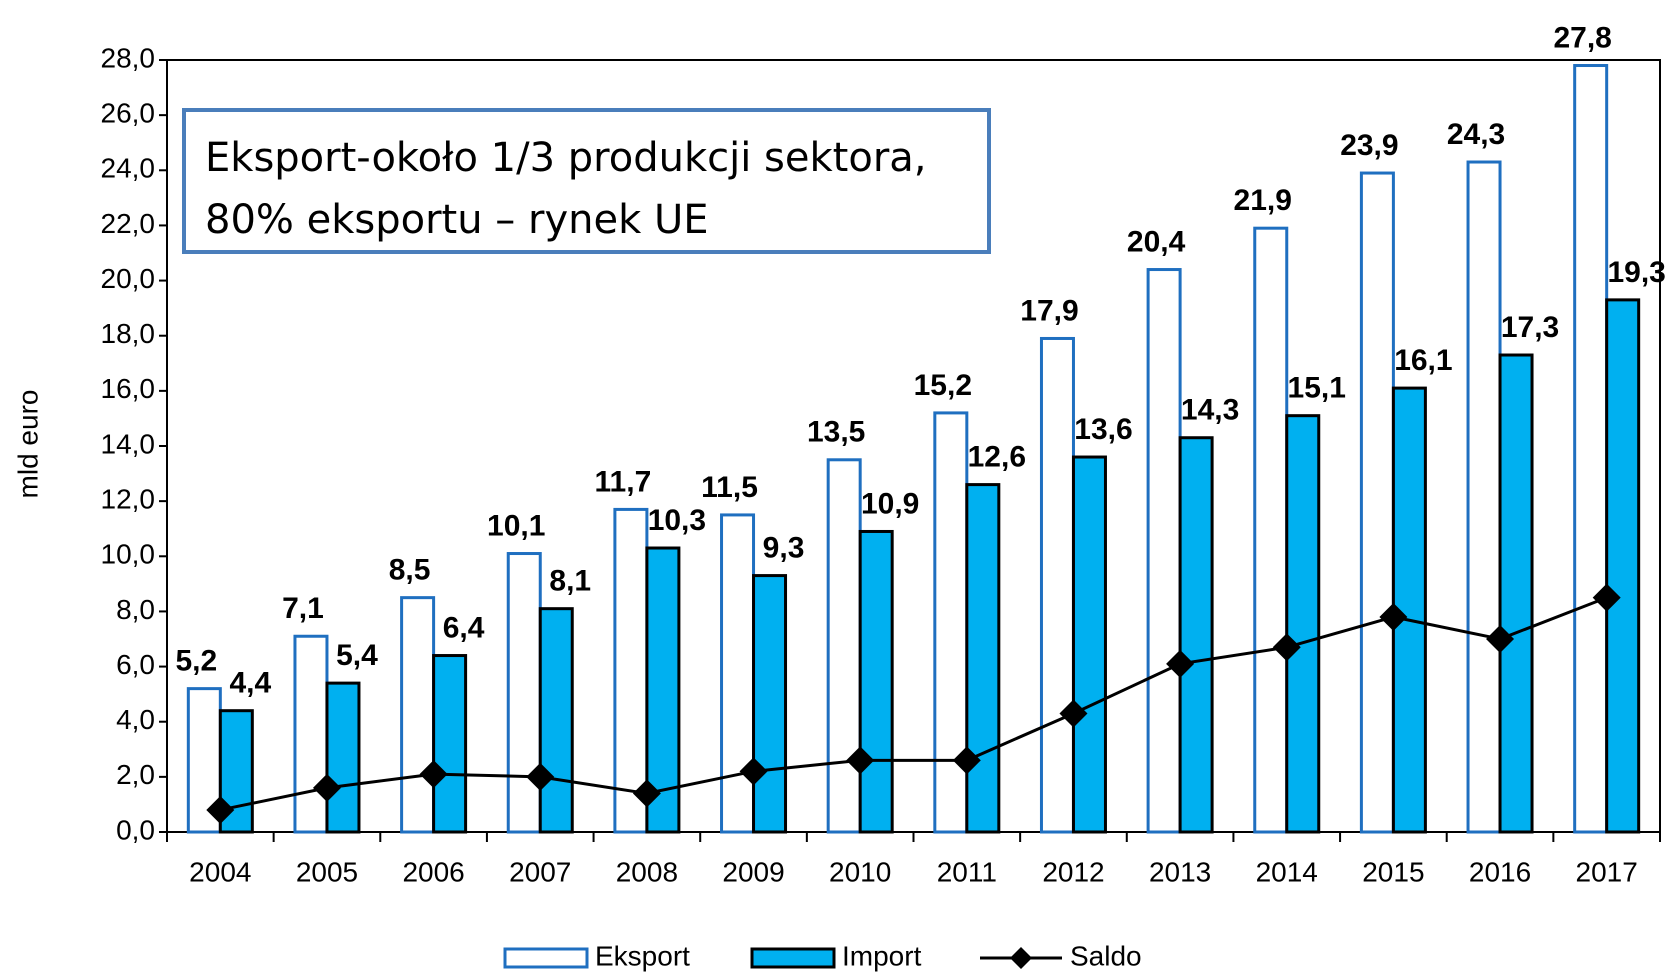 The width and height of the screenshot is (1668, 974). Describe the element at coordinates (967, 871) in the screenshot. I see `x-tick-label: 2011` at that location.